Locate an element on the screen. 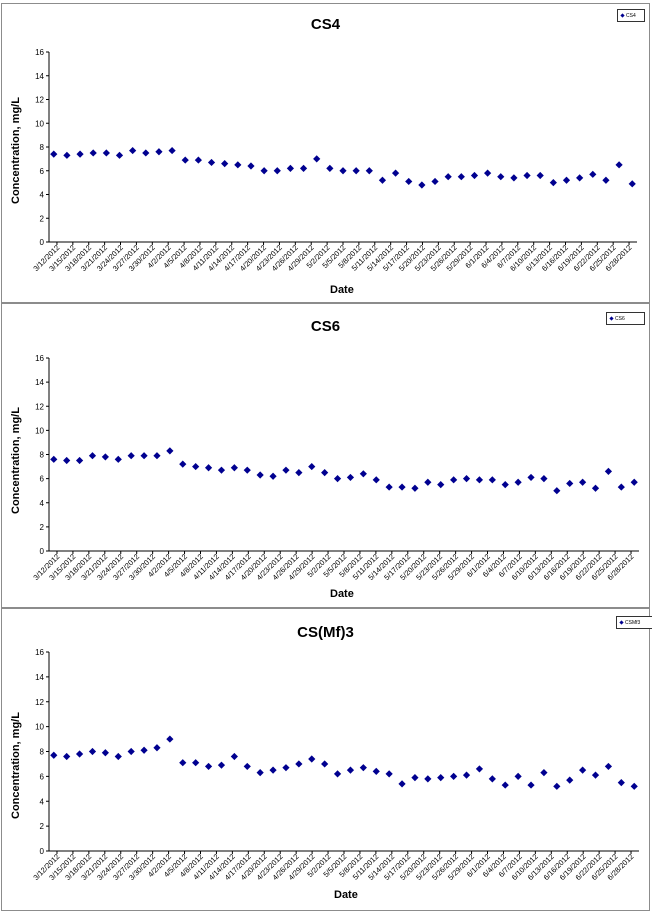 Image resolution: width=652 pixels, height=914 pixels. y-tick-label: 0 is located at coordinates (42, 551).